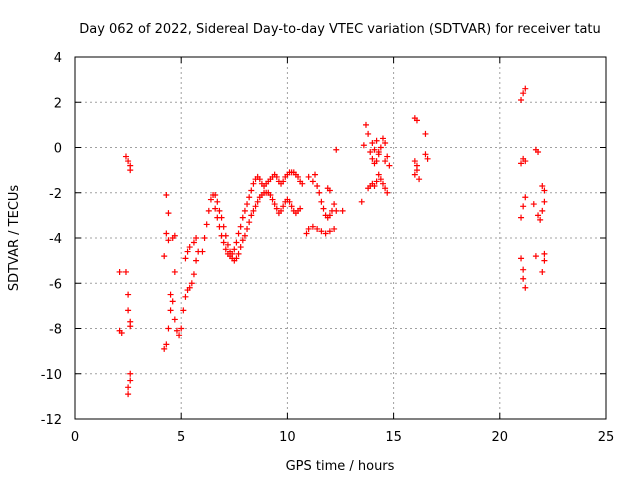 Image resolution: width=640 pixels, height=480 pixels. What do you see at coordinates (340, 466) in the screenshot?
I see `x-axis-label: GPS time / hours` at bounding box center [340, 466].